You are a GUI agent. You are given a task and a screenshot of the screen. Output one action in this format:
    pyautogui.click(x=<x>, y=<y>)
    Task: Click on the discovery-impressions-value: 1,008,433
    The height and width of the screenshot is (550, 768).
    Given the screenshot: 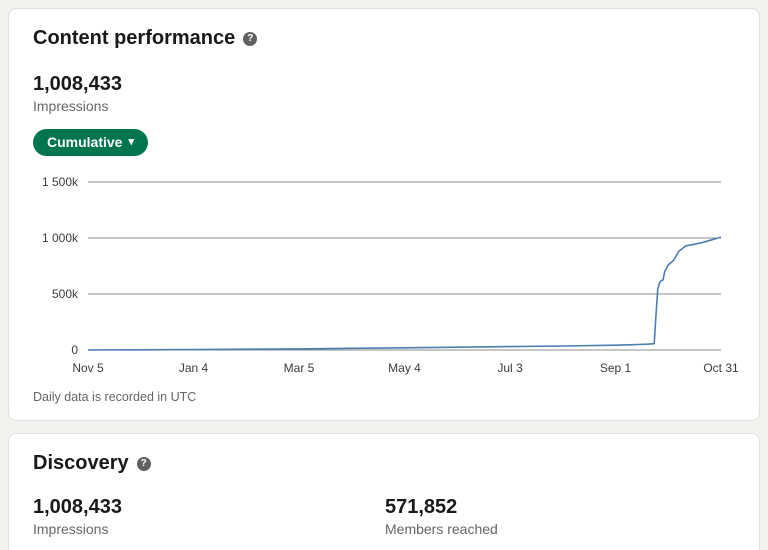 What is the action you would take?
    pyautogui.click(x=77, y=507)
    